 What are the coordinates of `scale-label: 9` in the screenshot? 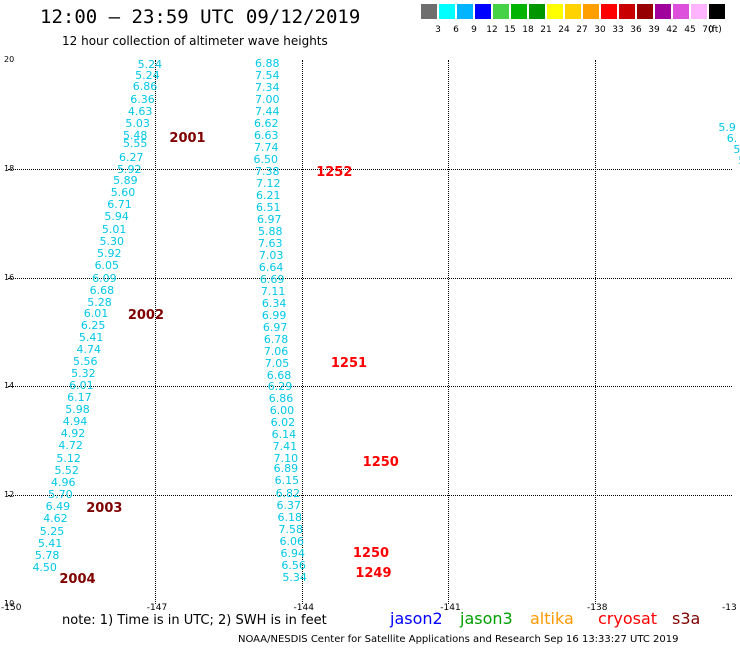 It's located at (474, 30).